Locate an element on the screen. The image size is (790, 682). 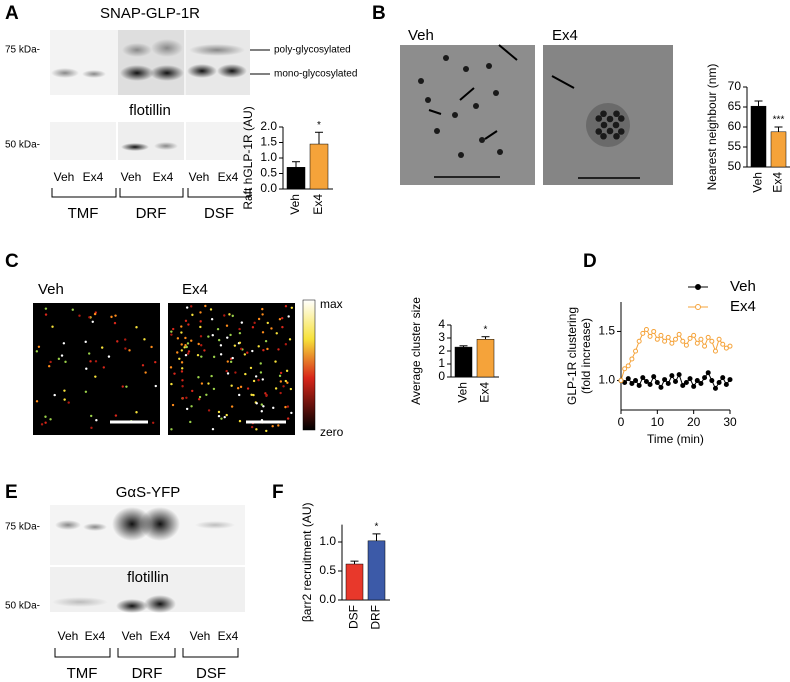
y-tick-label: 3 is located at coordinates (441, 337).